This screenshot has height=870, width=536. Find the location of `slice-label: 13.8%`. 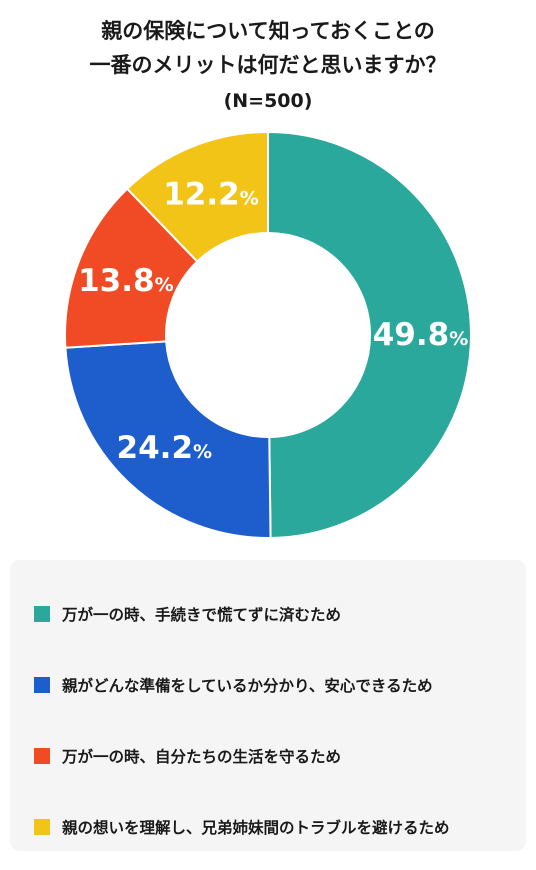

slice-label: 13.8% is located at coordinates (126, 281).